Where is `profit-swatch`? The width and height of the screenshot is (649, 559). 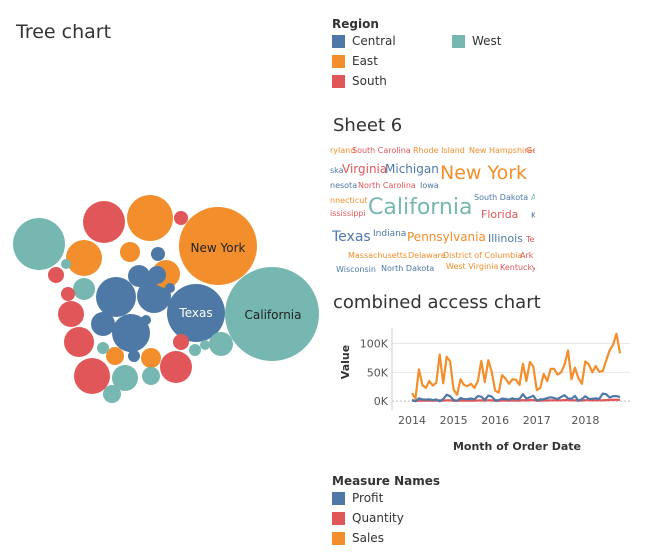 profit-swatch is located at coordinates (338, 498).